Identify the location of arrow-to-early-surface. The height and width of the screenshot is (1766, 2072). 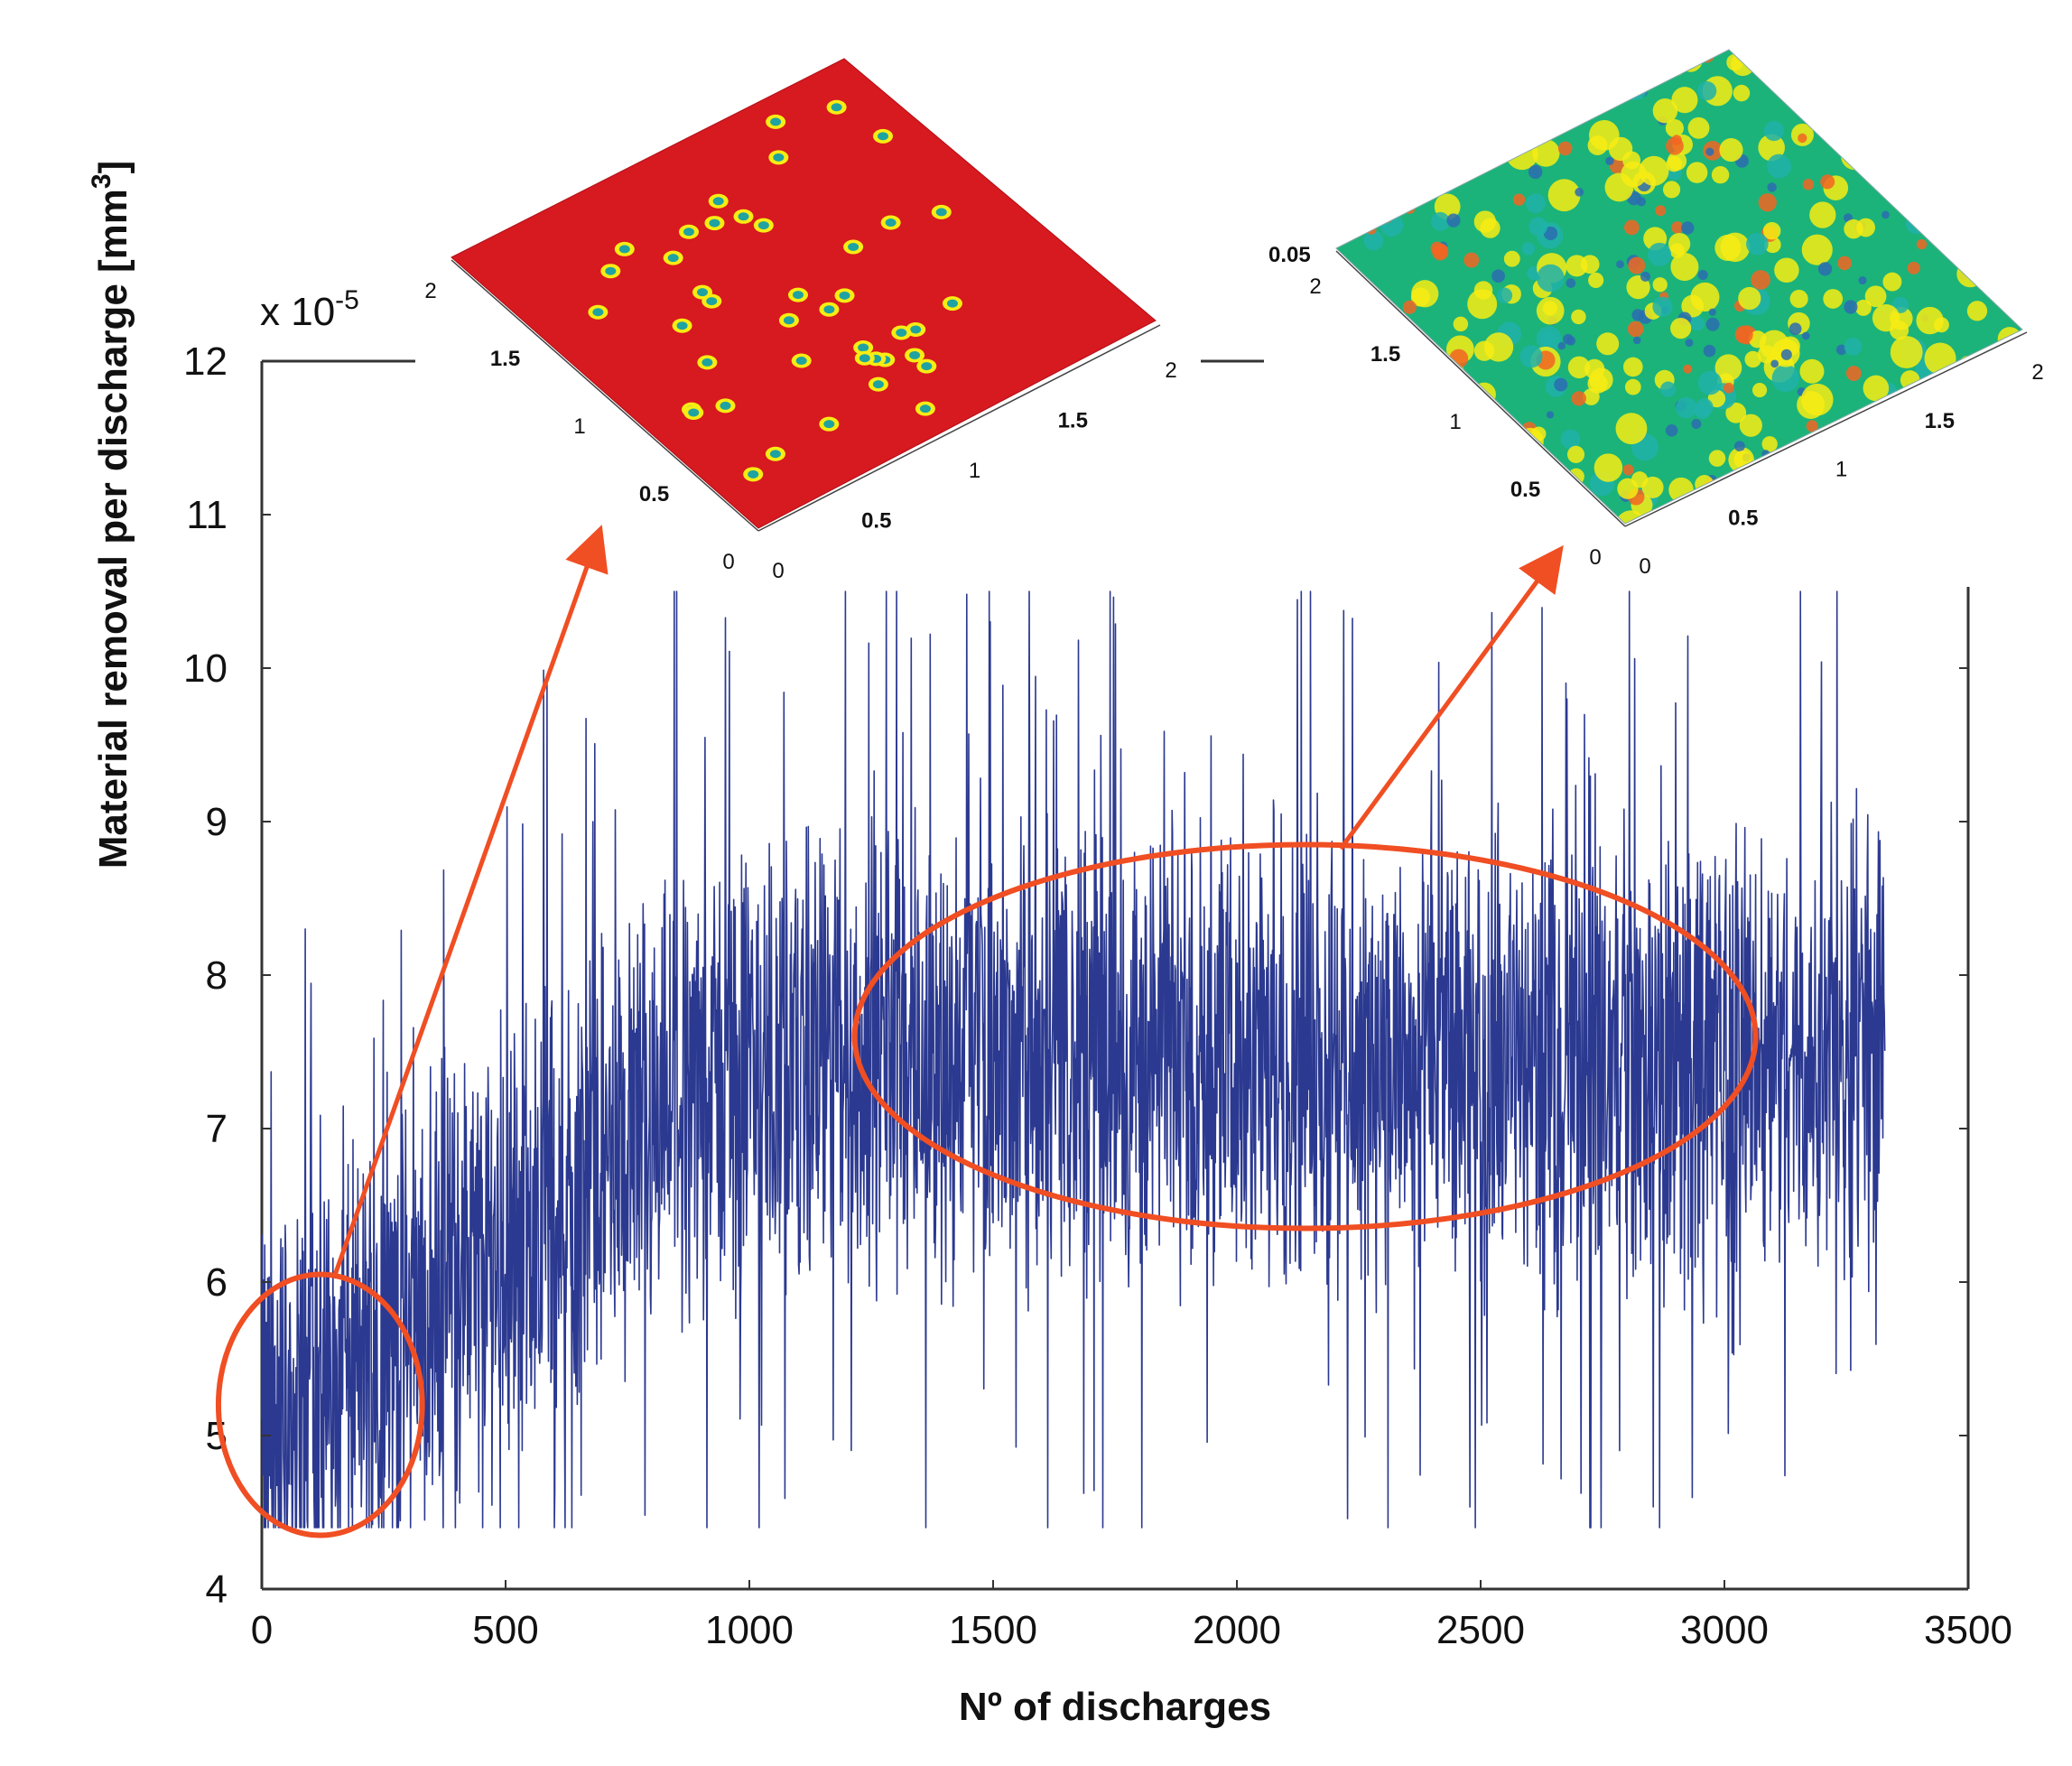
(470, 901).